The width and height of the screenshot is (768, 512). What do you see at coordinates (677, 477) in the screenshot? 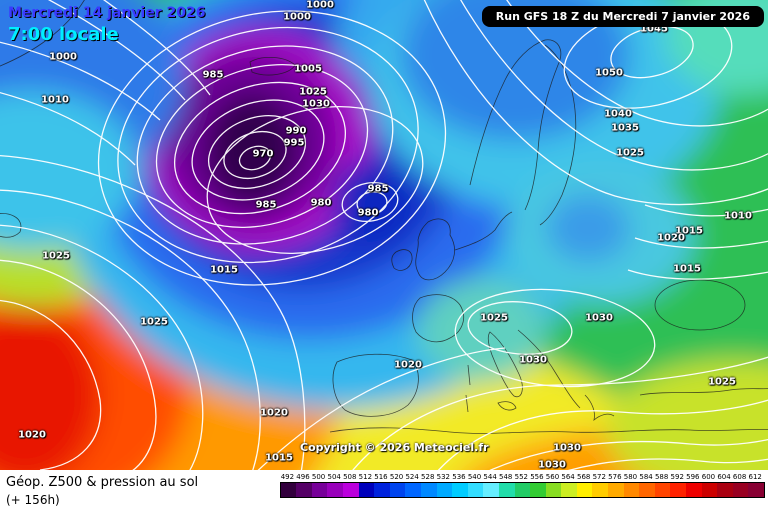
I see `colorbar-value: 592` at bounding box center [677, 477].